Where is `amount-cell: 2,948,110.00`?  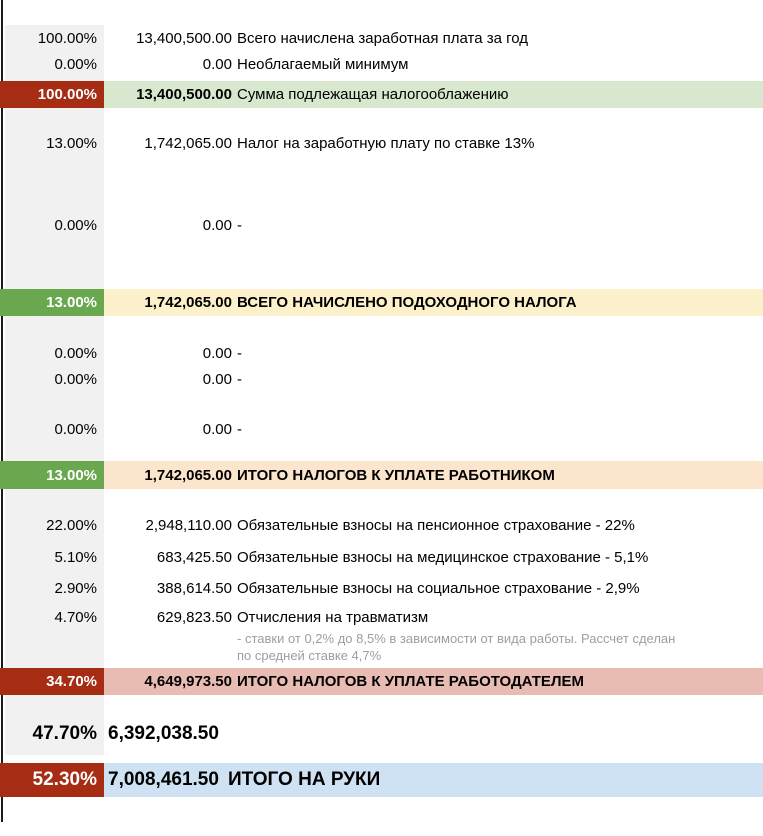
amount-cell: 2,948,110.00 is located at coordinates (188, 525).